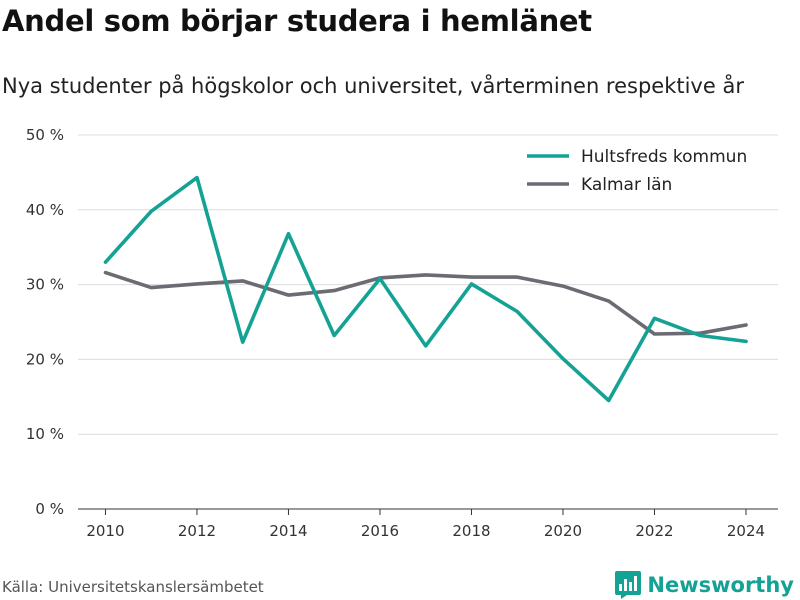  I want to click on chart-title: Andel som börjar studera i hemlänet, so click(297, 21).